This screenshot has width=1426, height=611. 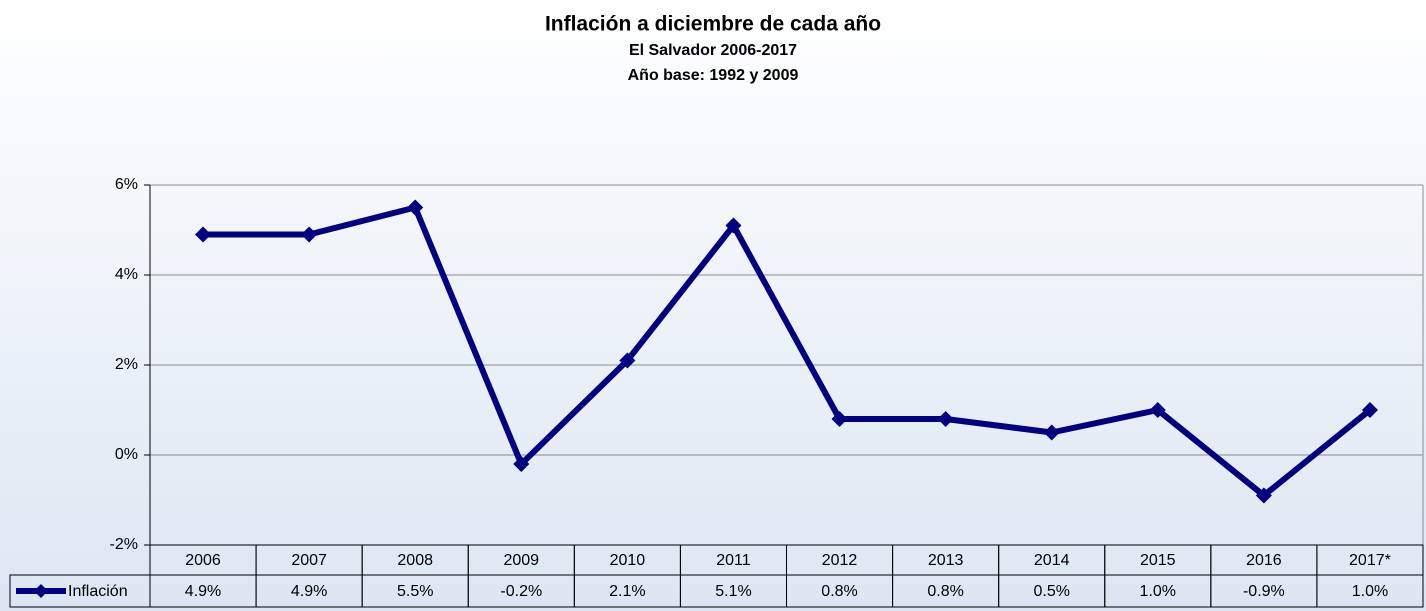 I want to click on x-tick-label: 2012, so click(x=840, y=560).